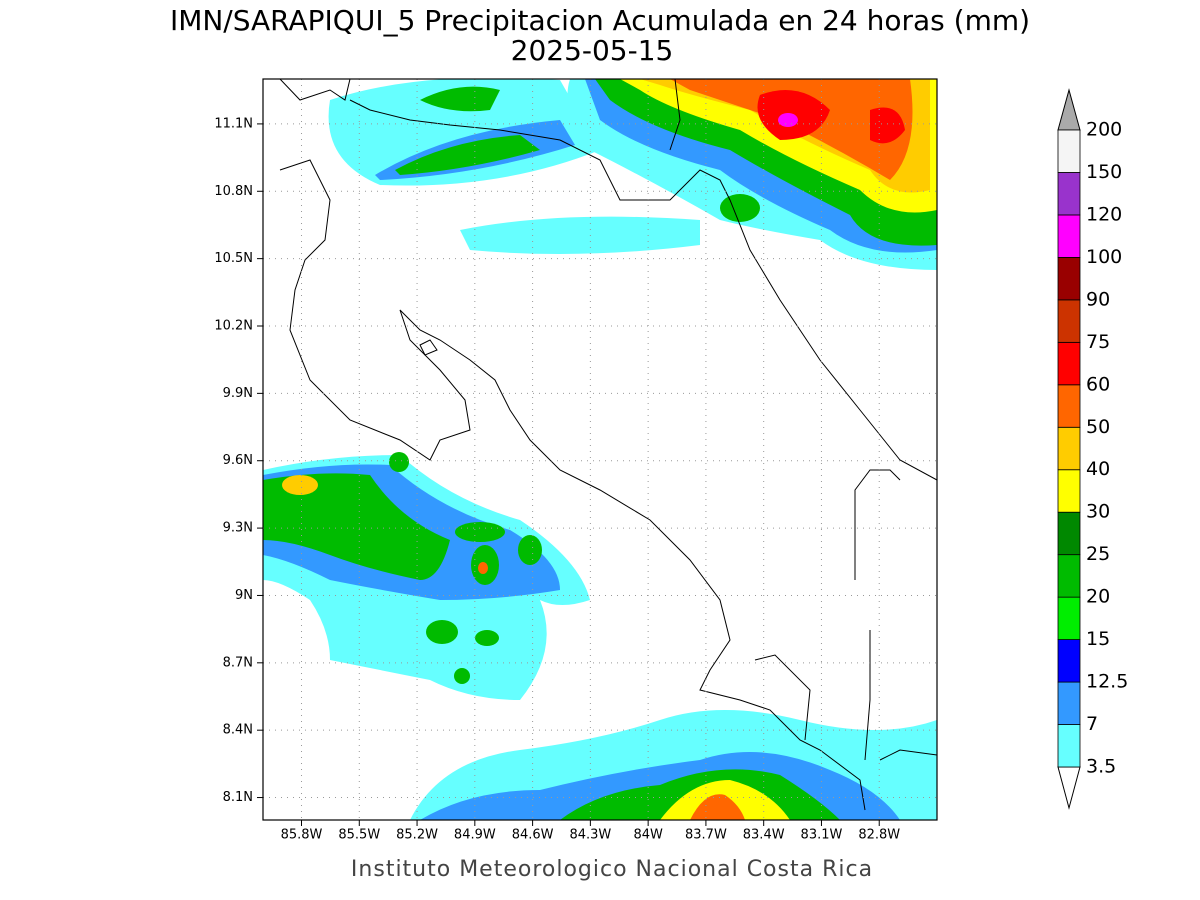 The image size is (1200, 900). Describe the element at coordinates (1098, 554) in the screenshot. I see `colorbar-label: 25` at that location.